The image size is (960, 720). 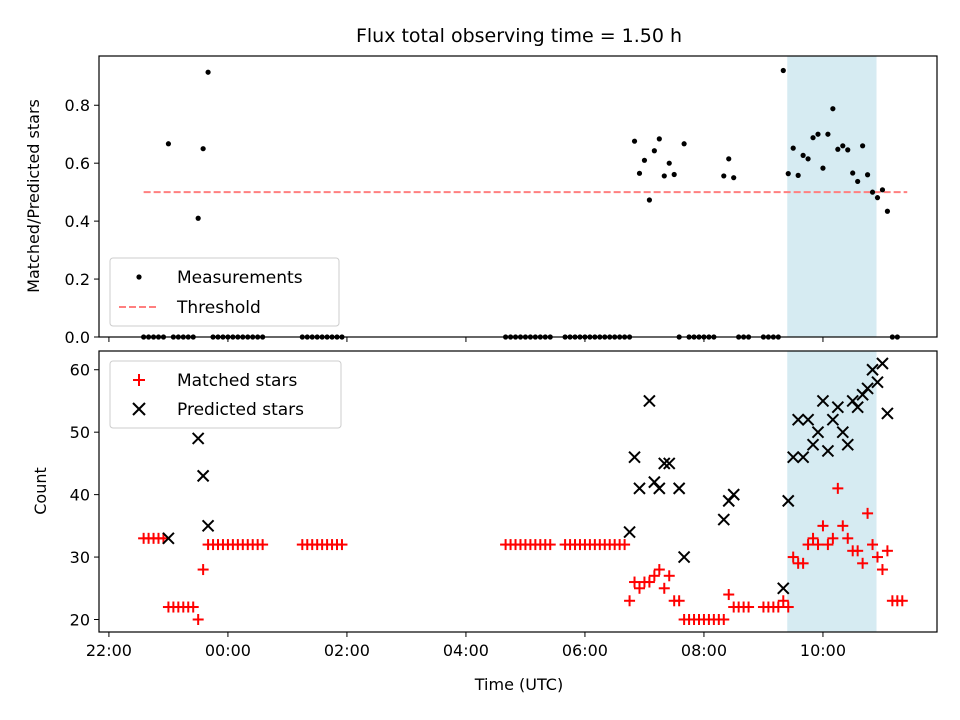 What do you see at coordinates (84, 495) in the screenshot?
I see `bottom-y-axis: 20 30 40 50 60` at bounding box center [84, 495].